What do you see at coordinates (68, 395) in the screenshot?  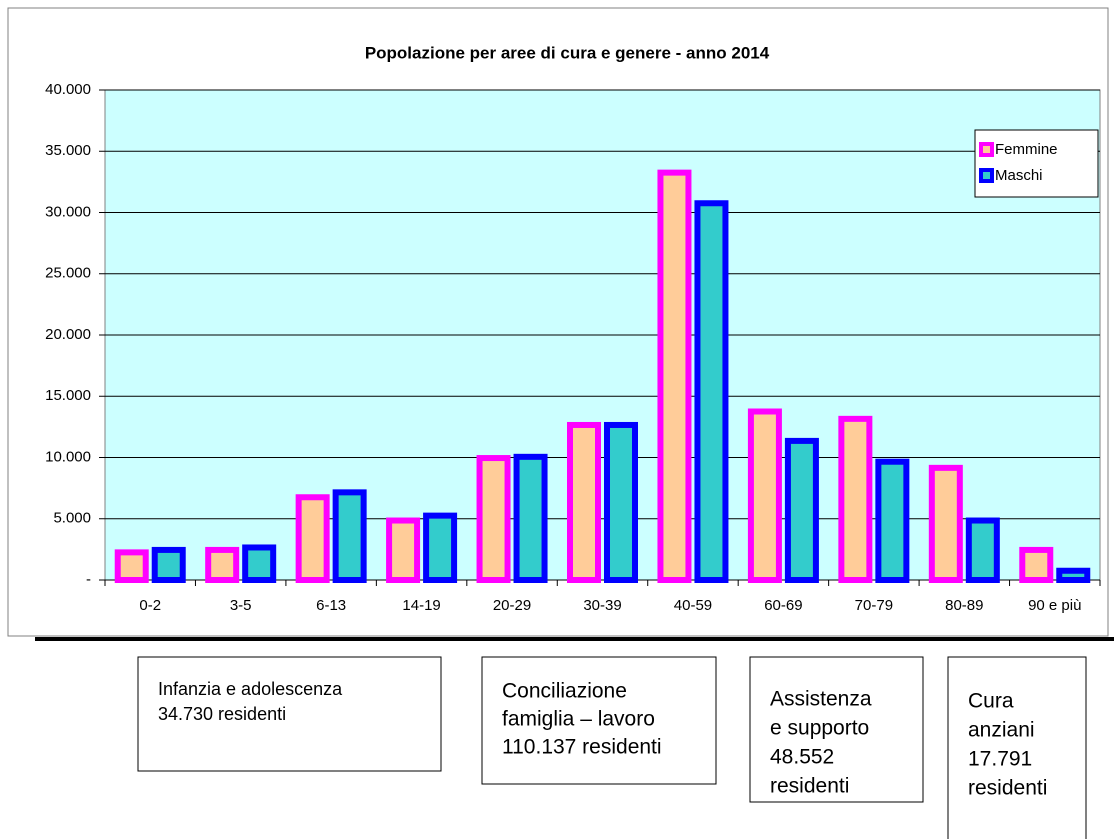 I see `y-tick-label: 15.000` at bounding box center [68, 395].